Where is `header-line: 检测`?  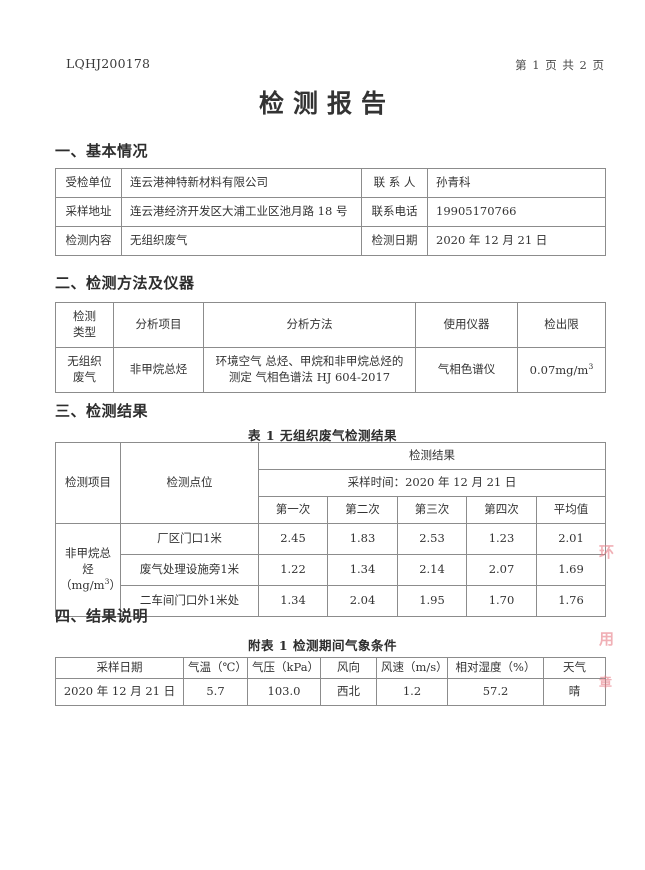
header-line: 检测 is located at coordinates (84, 316).